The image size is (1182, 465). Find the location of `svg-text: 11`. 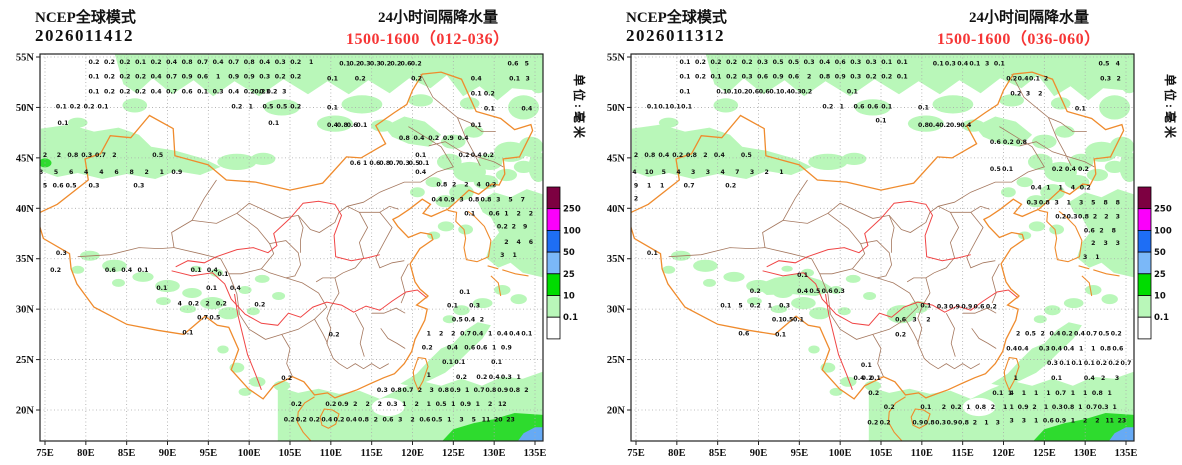

svg-text: 11 is located at coordinates (486, 419).